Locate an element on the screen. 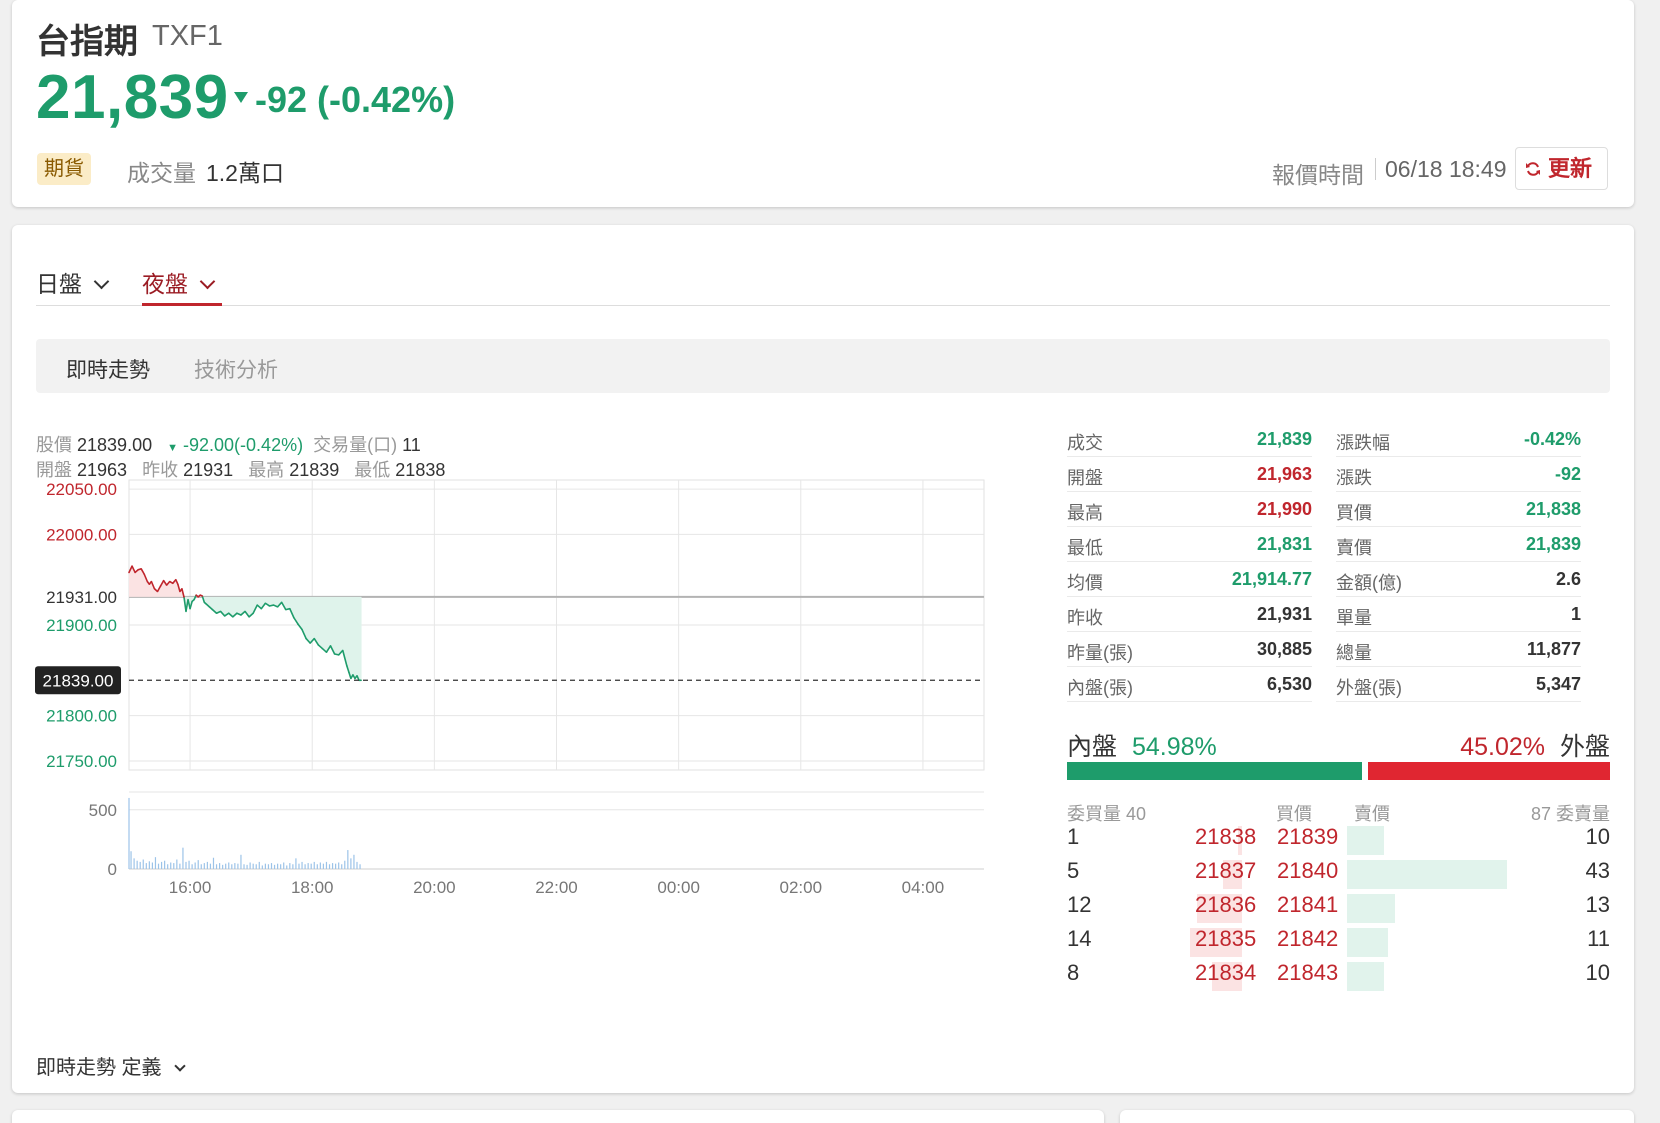 The height and width of the screenshot is (1123, 1660). quote-time-label: 報價時間 is located at coordinates (1318, 175).